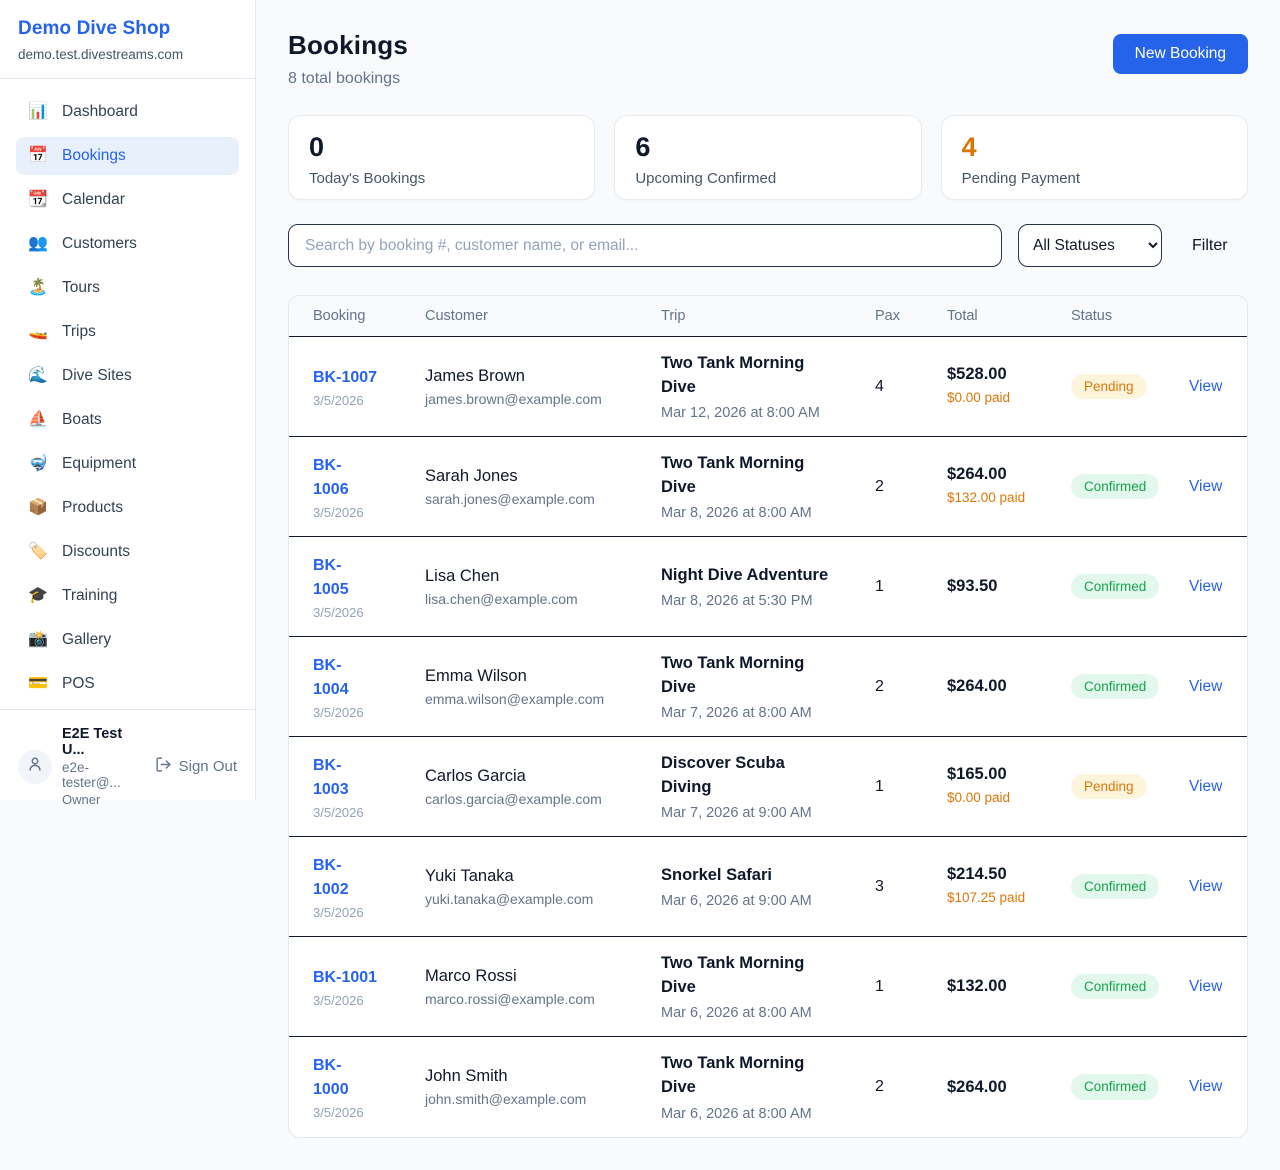 The height and width of the screenshot is (1170, 1280). Describe the element at coordinates (35, 766) in the screenshot. I see `avatar` at that location.